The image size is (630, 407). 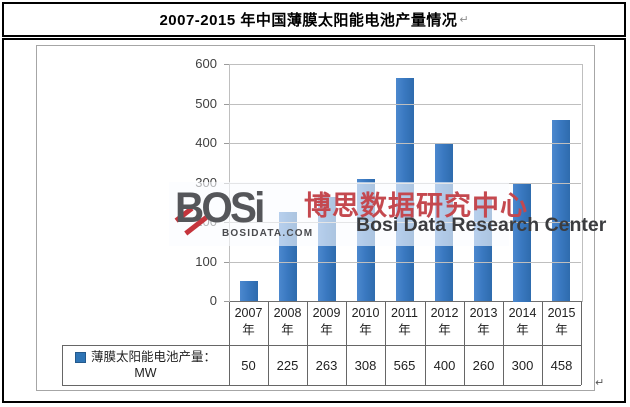 I want to click on table-value-2013年: 260, so click(x=483, y=365).